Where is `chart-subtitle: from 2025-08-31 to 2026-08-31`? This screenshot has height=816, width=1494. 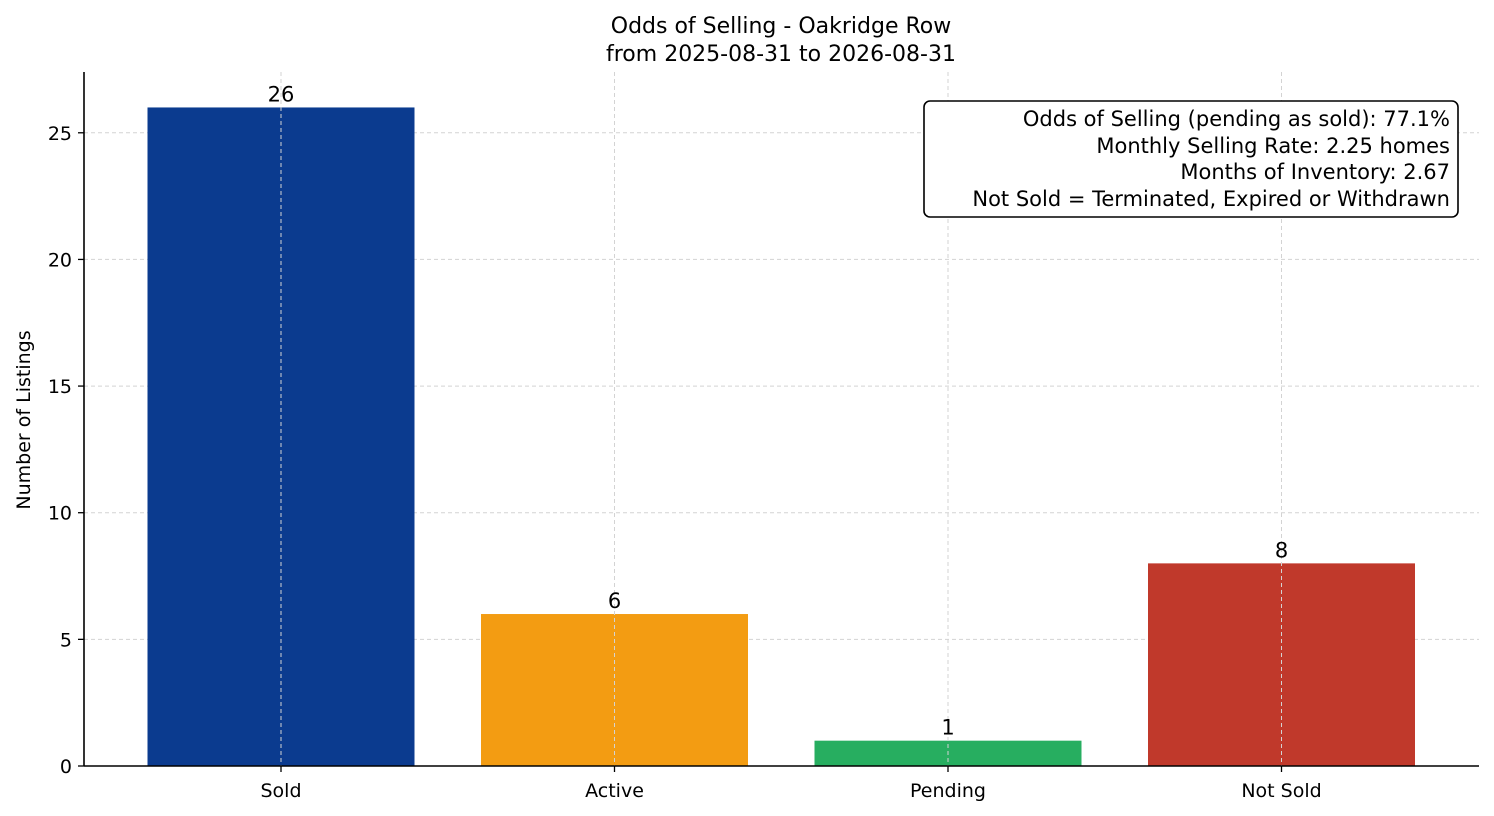
chart-subtitle: from 2025-08-31 to 2026-08-31 is located at coordinates (781, 54).